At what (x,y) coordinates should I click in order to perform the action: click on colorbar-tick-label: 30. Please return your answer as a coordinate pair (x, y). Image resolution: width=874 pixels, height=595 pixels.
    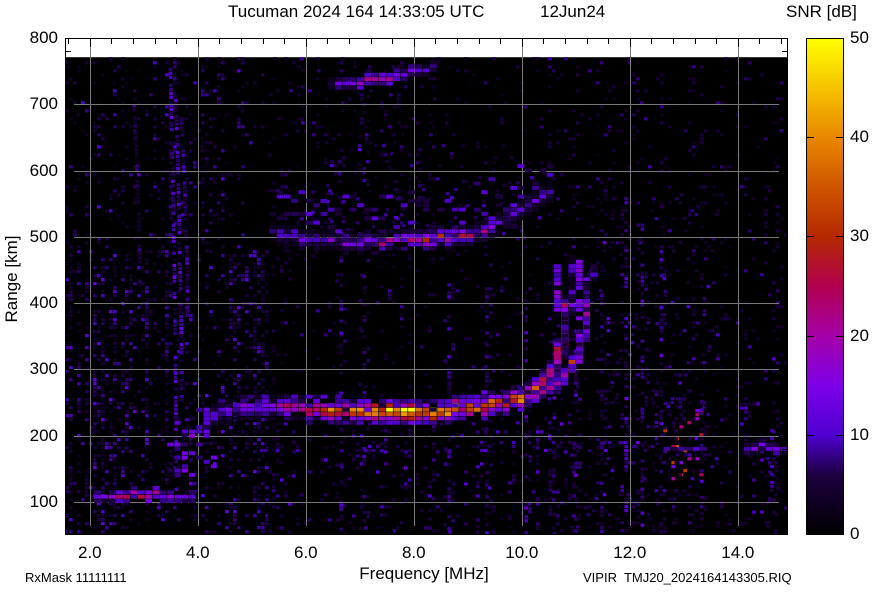
    Looking at the image, I should click on (859, 236).